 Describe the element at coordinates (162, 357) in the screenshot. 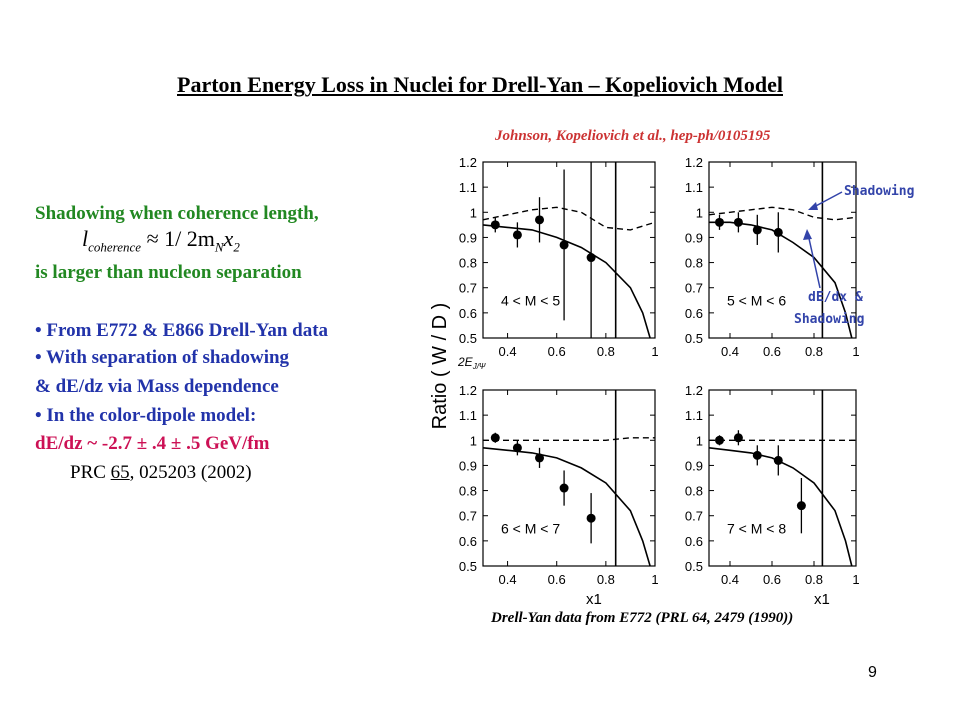

I see `bullet-separation: • With separation of shadowing` at that location.